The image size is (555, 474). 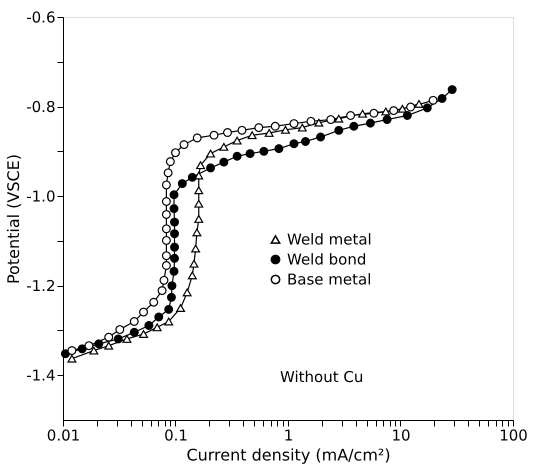 What do you see at coordinates (41, 286) in the screenshot?
I see `y-tick-label: -1.2` at bounding box center [41, 286].